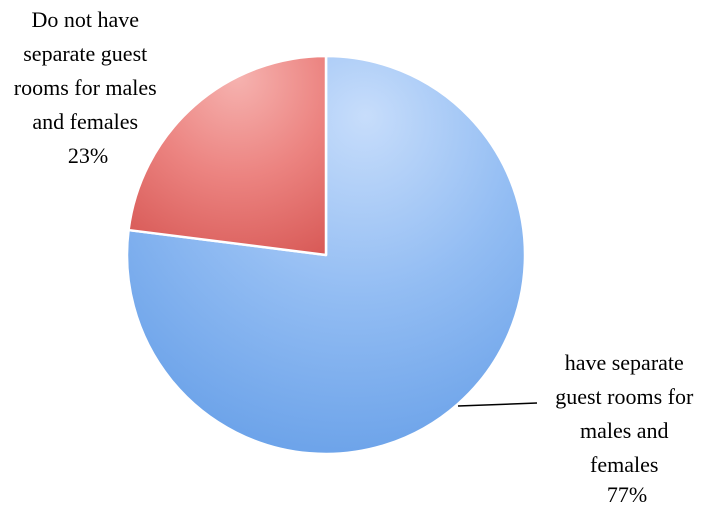 This screenshot has height=506, width=714. What do you see at coordinates (624, 464) in the screenshot?
I see `slice-label-have-line-4: females` at bounding box center [624, 464].